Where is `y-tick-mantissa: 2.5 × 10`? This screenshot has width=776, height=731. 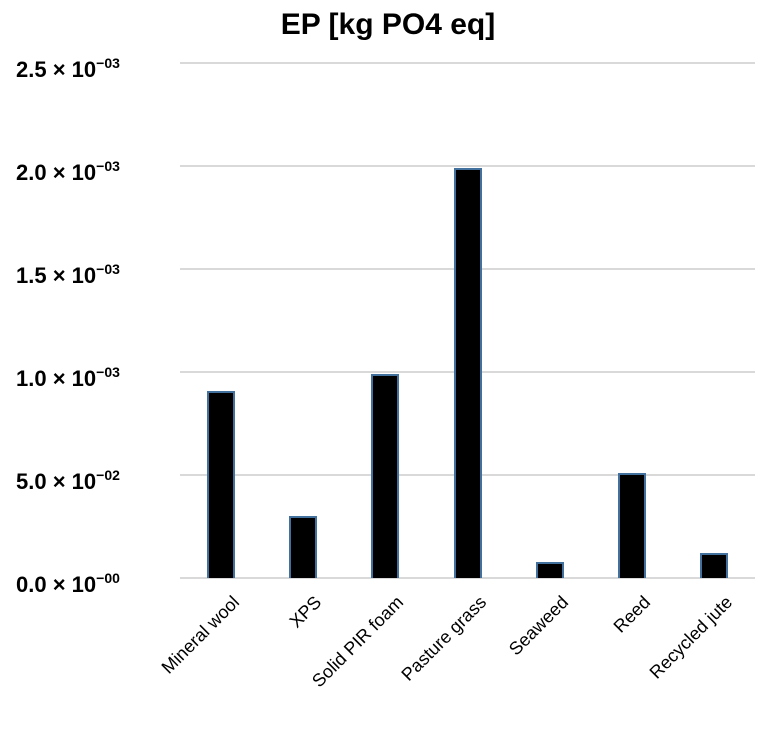
y-tick-mantissa: 2.5 × 10 is located at coordinates (56, 69).